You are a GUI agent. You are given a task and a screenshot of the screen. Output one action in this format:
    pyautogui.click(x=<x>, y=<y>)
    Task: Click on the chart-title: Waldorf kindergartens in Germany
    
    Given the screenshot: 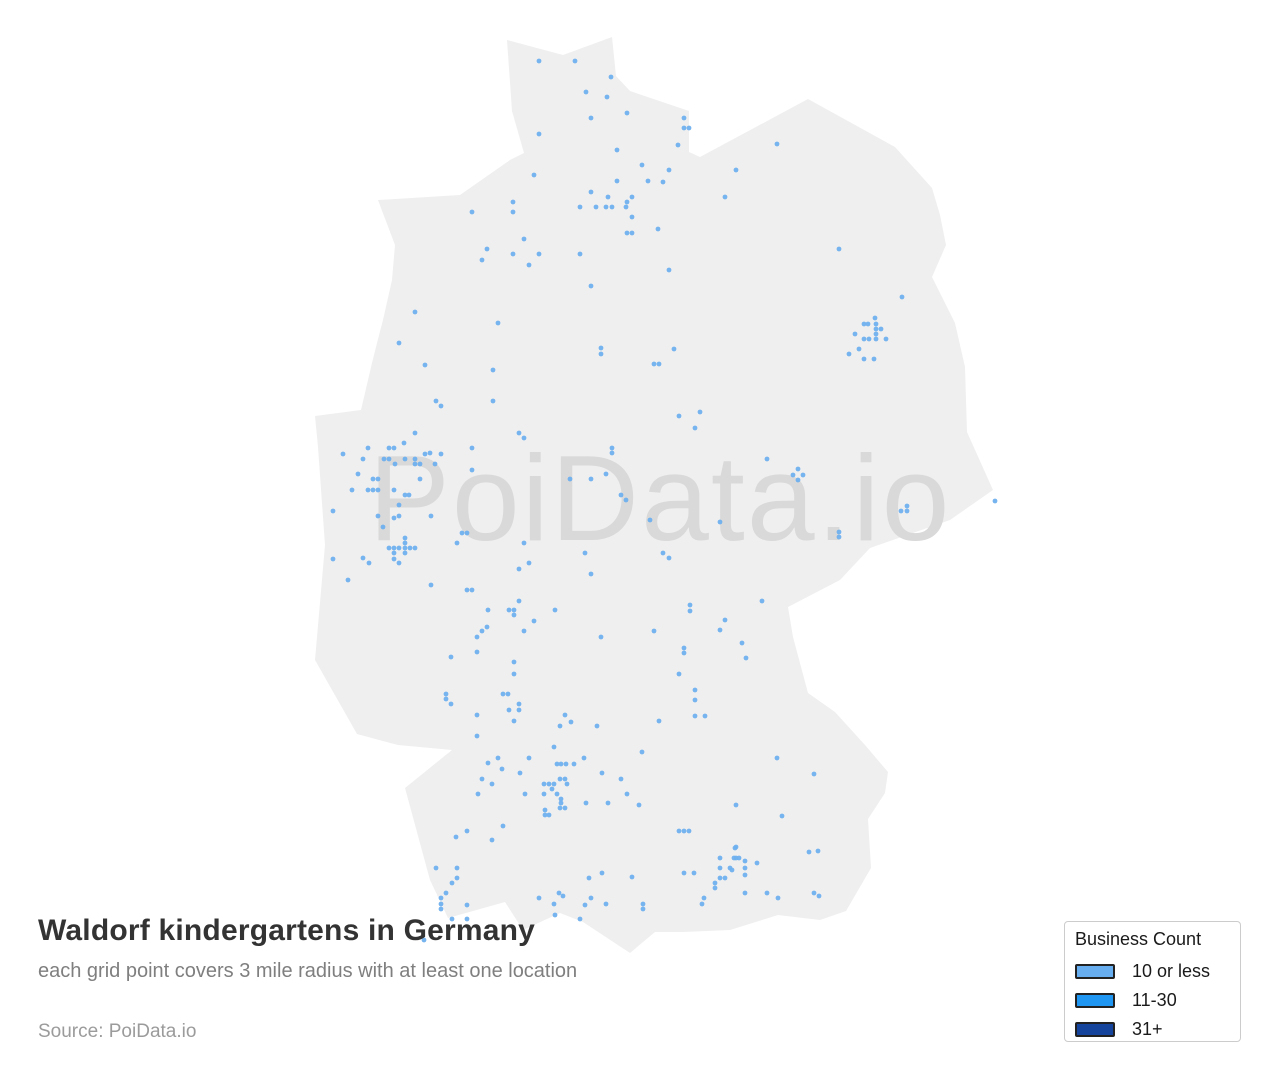 What is the action you would take?
    pyautogui.click(x=287, y=930)
    